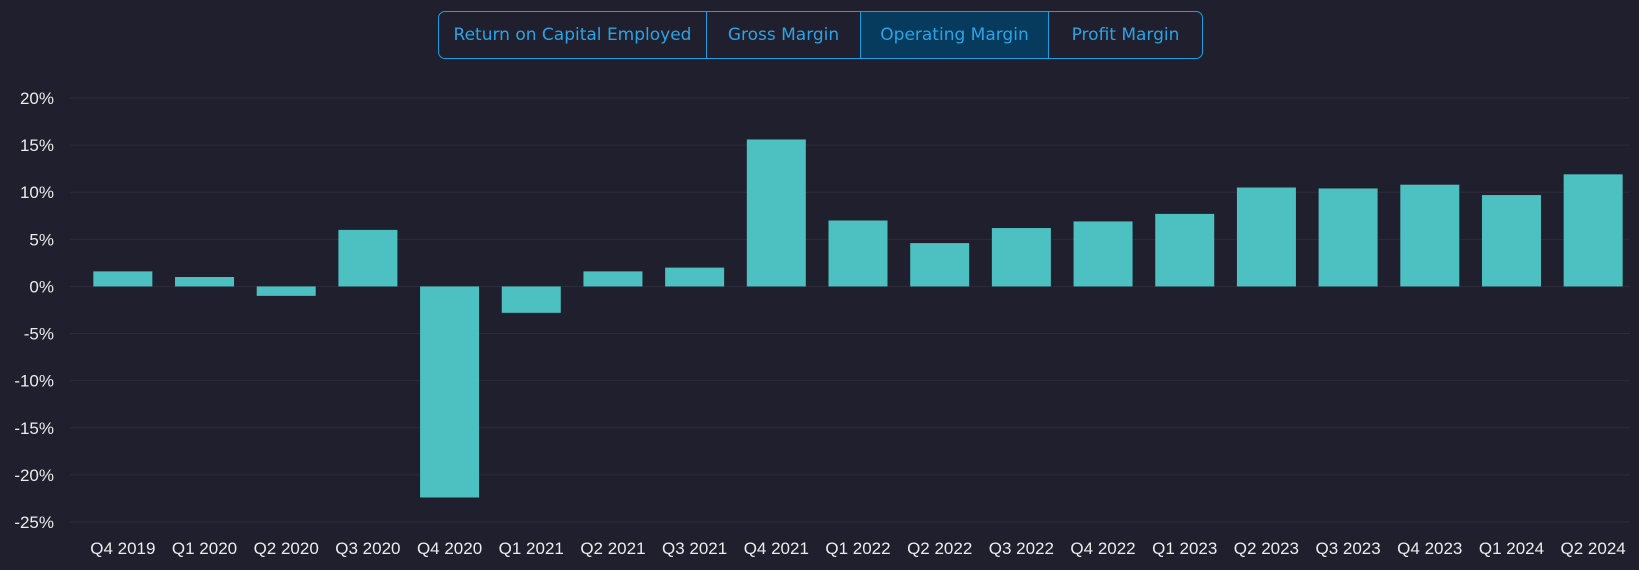  What do you see at coordinates (1021, 548) in the screenshot?
I see `x-tick-label: Q3 2022` at bounding box center [1021, 548].